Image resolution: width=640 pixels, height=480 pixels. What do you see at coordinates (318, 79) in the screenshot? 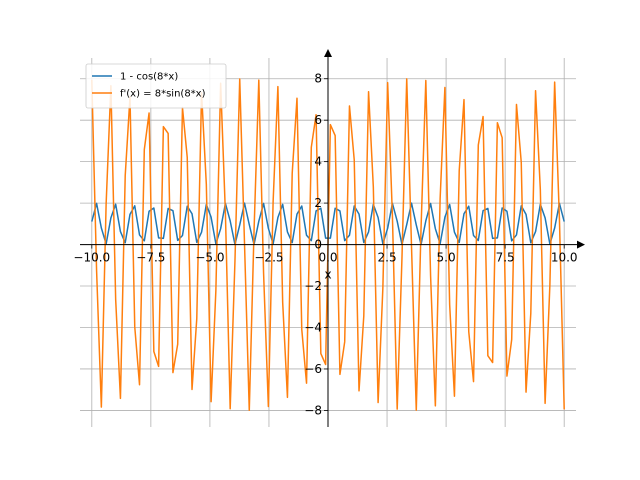
I see `y-tick-label-8: 8` at bounding box center [318, 79].